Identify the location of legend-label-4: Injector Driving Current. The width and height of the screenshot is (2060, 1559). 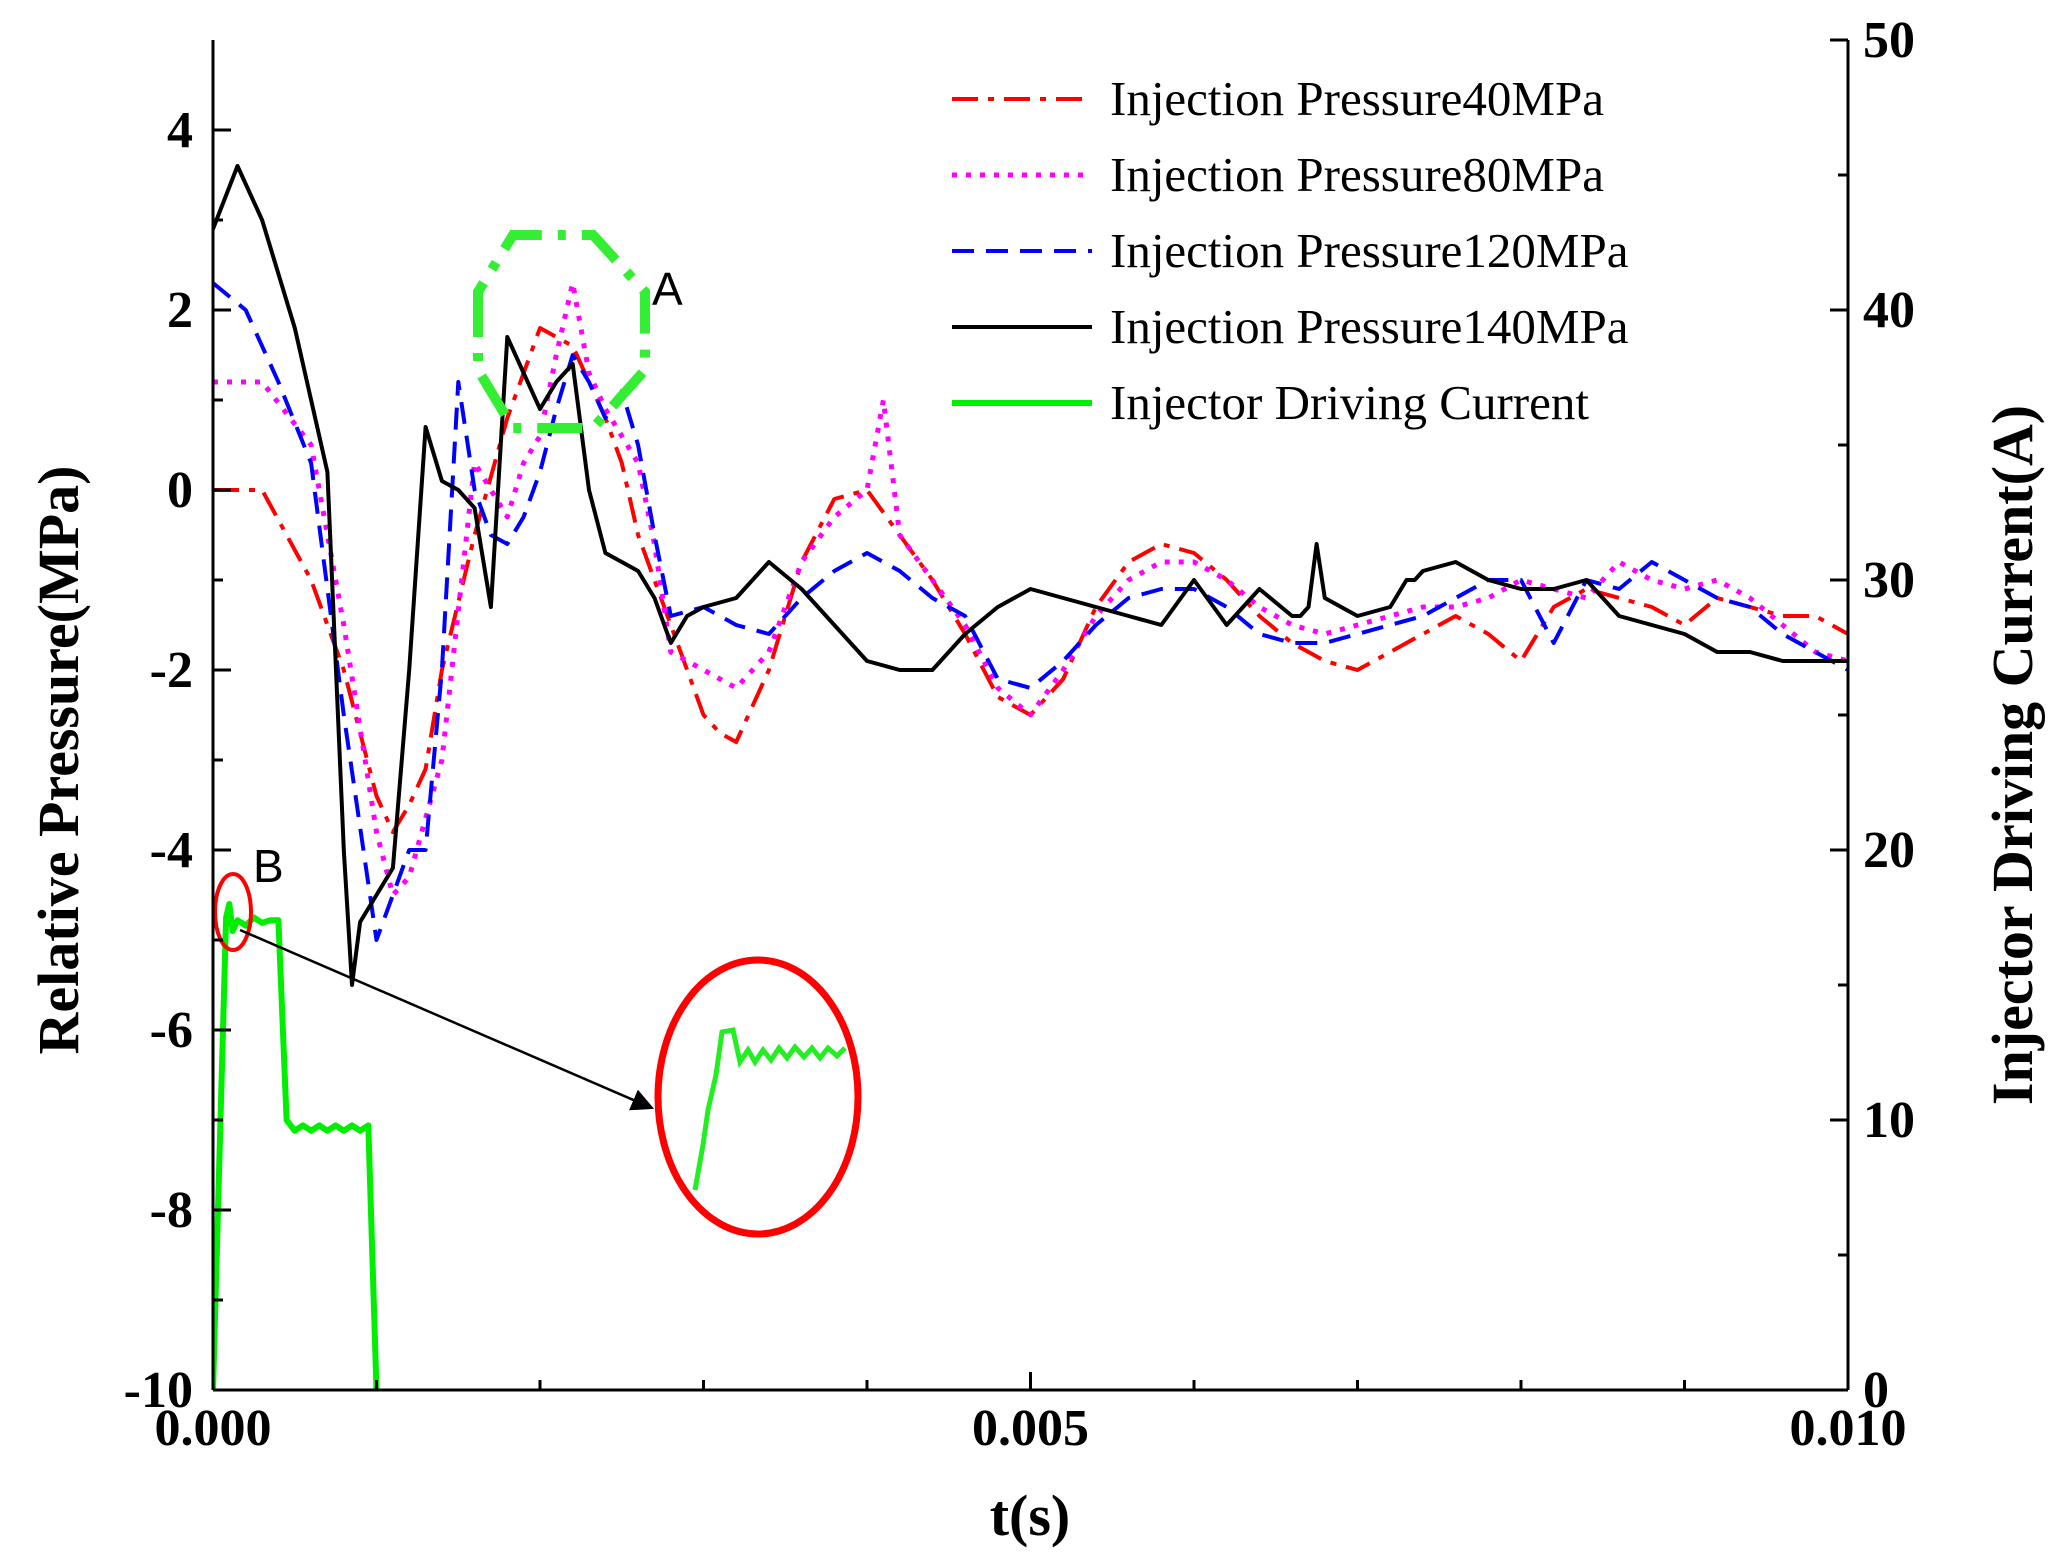
(1349, 402).